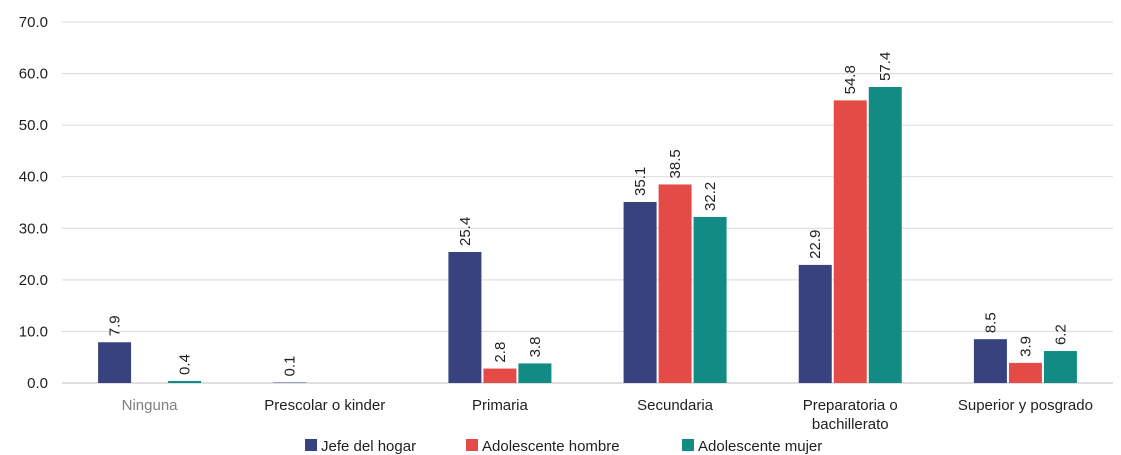 Image resolution: width=1121 pixels, height=455 pixels. Describe the element at coordinates (850, 79) in the screenshot. I see `data-label: 54.8` at that location.